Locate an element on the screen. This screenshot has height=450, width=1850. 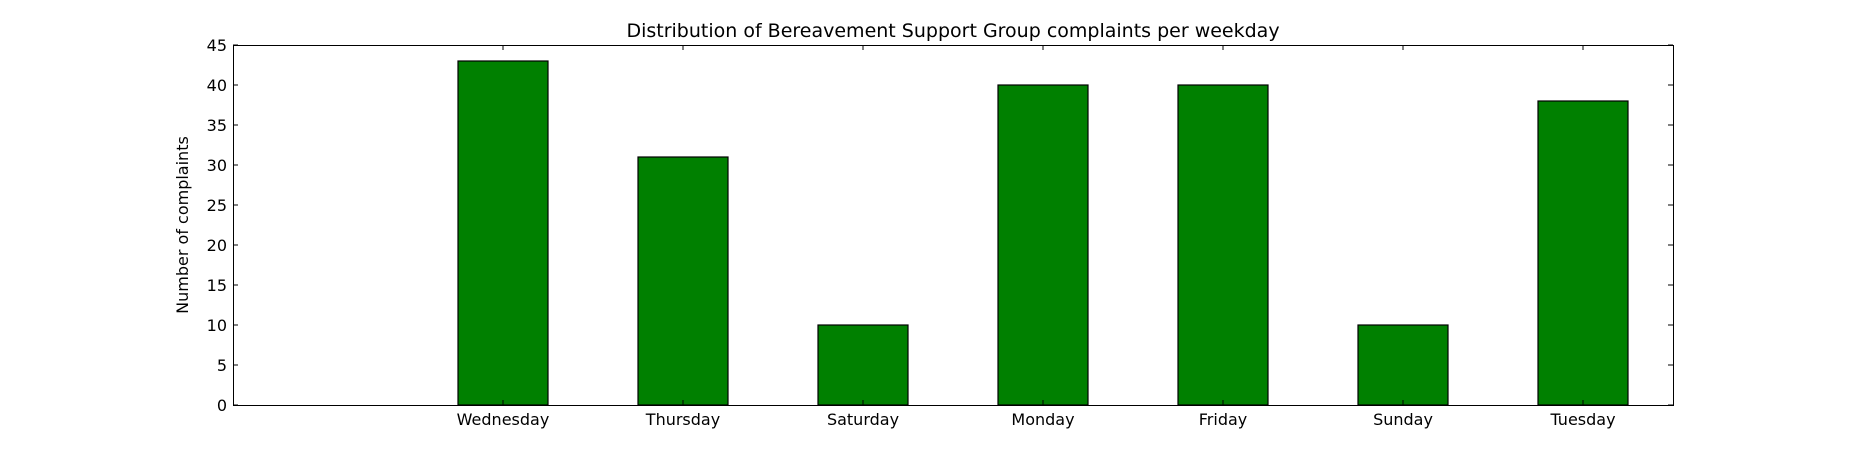
y-tick-label: 20 is located at coordinates (217, 245).